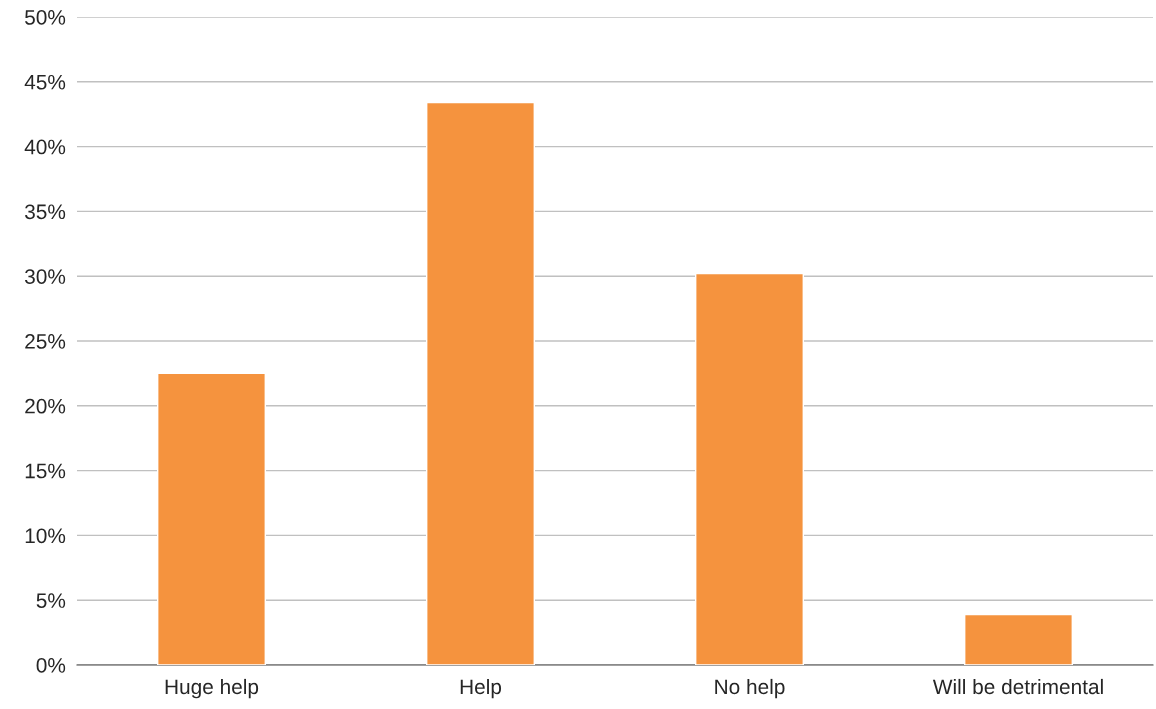 Image resolution: width=1156 pixels, height=709 pixels. What do you see at coordinates (45, 471) in the screenshot?
I see `y-tick-label: 15%` at bounding box center [45, 471].